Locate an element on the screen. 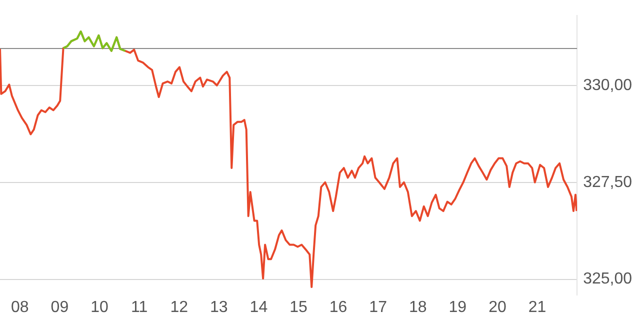  x-tick-label: 20 is located at coordinates (497, 307).